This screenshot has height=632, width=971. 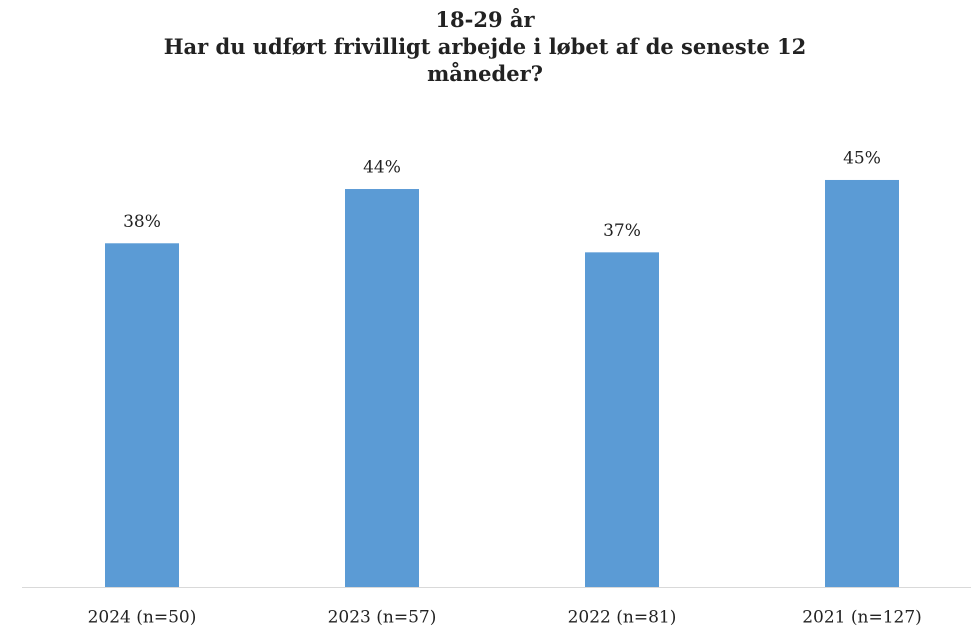 I want to click on value-label: 38%, so click(x=142, y=222).